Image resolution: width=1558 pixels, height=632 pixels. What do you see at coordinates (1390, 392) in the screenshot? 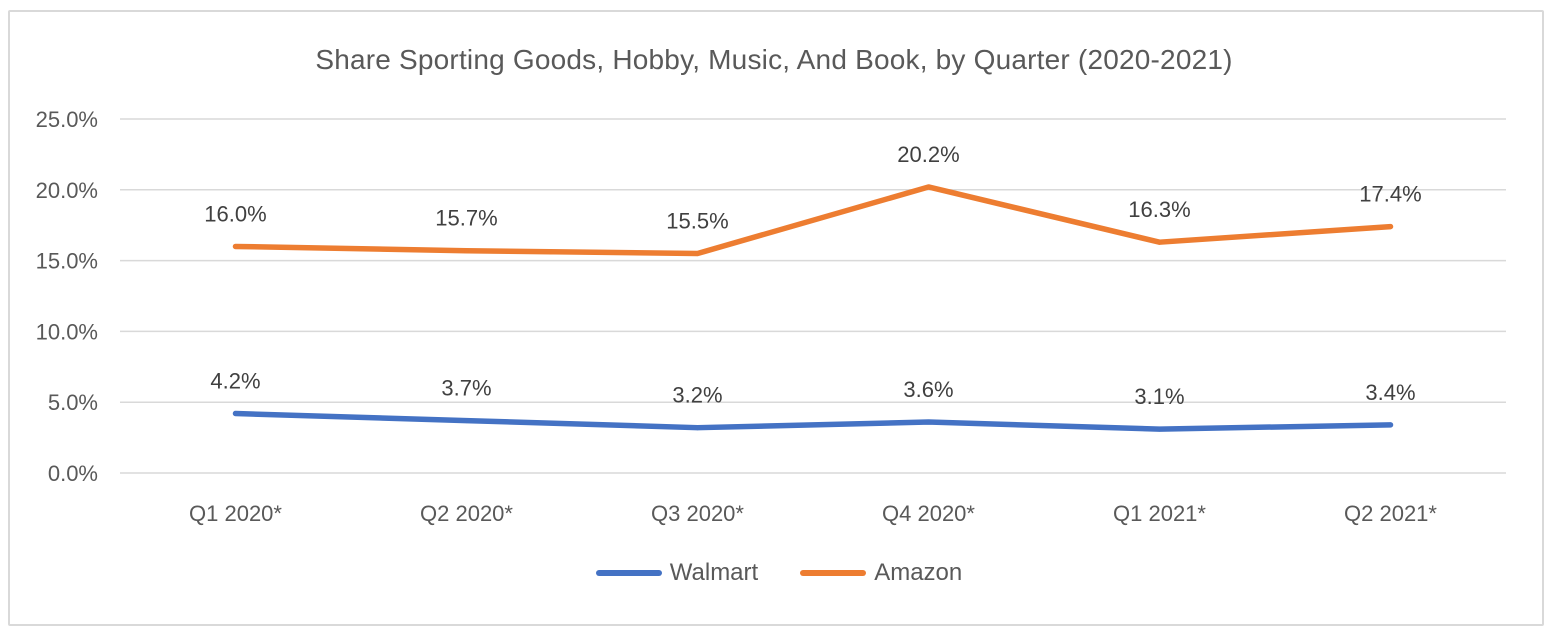
I see `data-label-walmart: 3.4%` at bounding box center [1390, 392].